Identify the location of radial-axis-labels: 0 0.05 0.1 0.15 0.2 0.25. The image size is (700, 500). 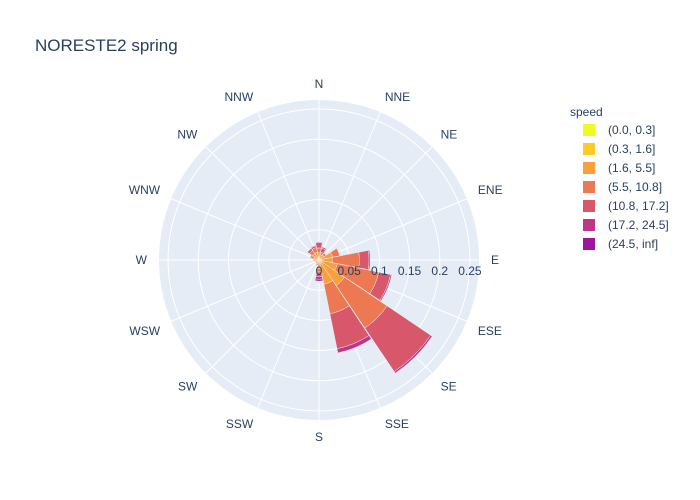
(399, 271).